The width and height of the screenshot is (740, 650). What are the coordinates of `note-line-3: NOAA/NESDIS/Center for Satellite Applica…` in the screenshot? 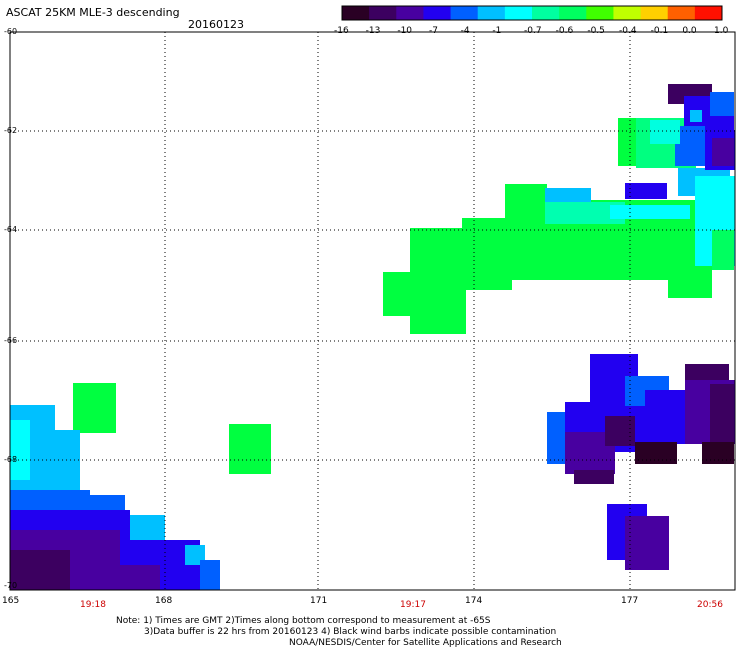 It's located at (425, 643).